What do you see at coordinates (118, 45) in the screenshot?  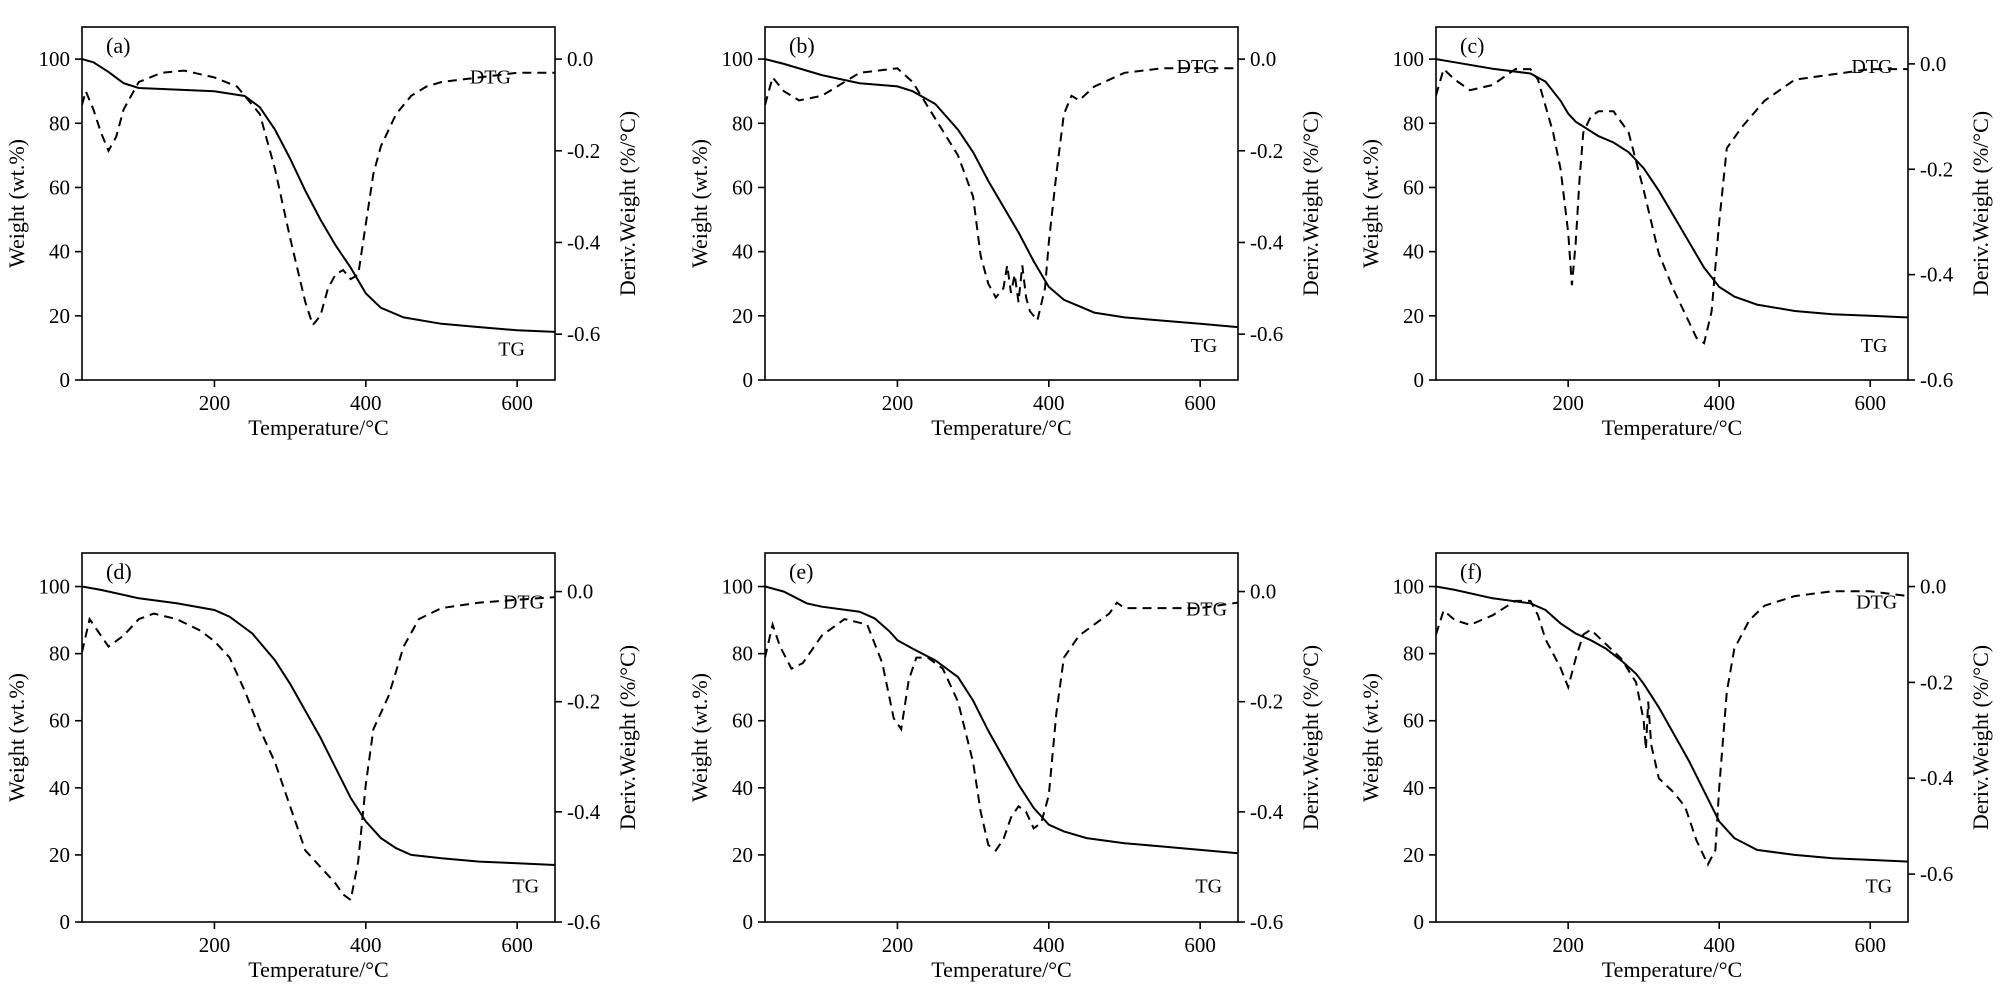 I see `panel-label: (a)` at bounding box center [118, 45].